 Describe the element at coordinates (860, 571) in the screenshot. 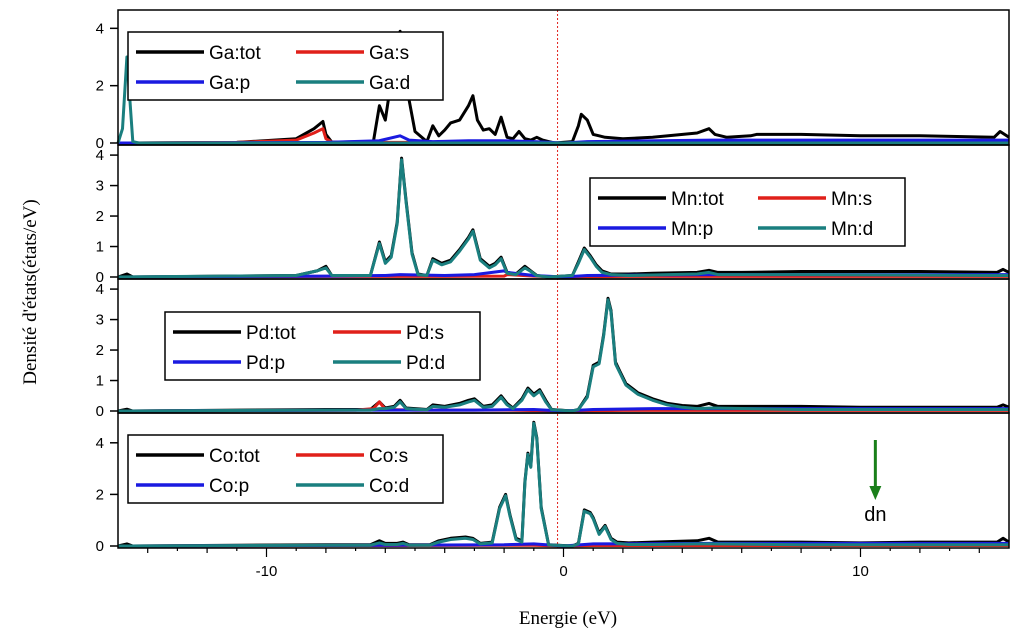

I see `x-tick-label: 10` at that location.